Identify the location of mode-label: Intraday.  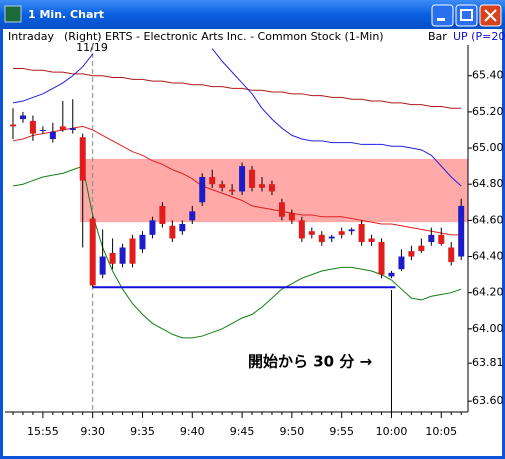
(31, 36).